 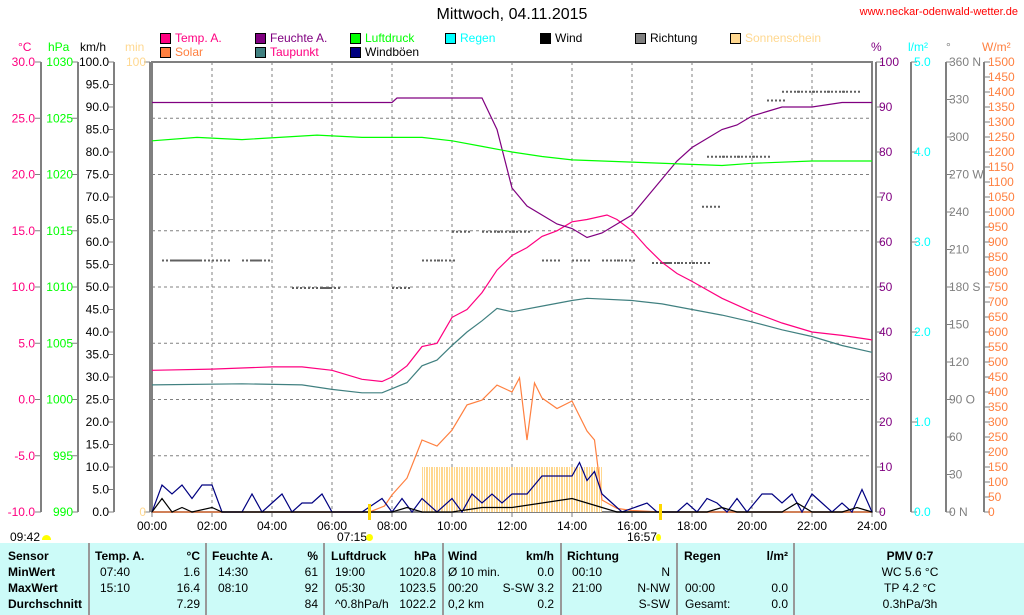 What do you see at coordinates (886, 152) in the screenshot?
I see `axis-label-humidity: 80` at bounding box center [886, 152].